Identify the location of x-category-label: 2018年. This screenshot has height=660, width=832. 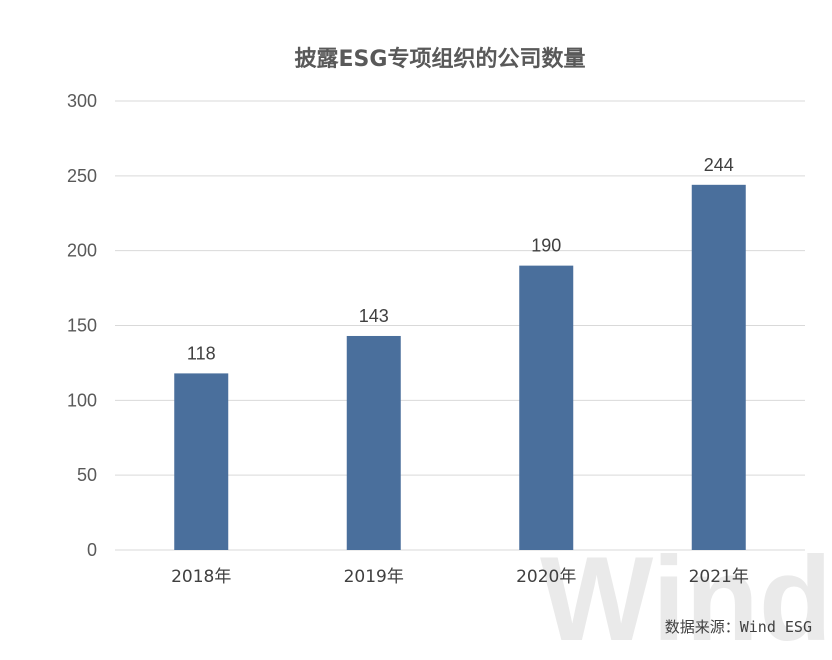
(201, 577).